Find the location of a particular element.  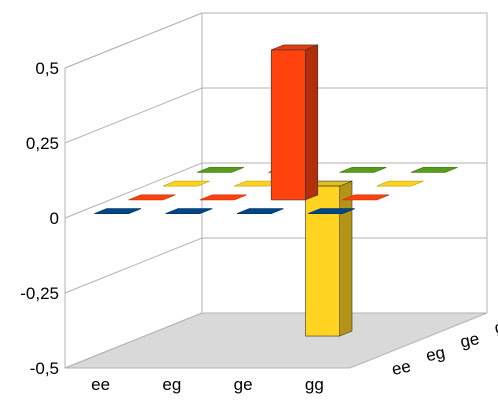

x-tick-label: gg is located at coordinates (314, 384).